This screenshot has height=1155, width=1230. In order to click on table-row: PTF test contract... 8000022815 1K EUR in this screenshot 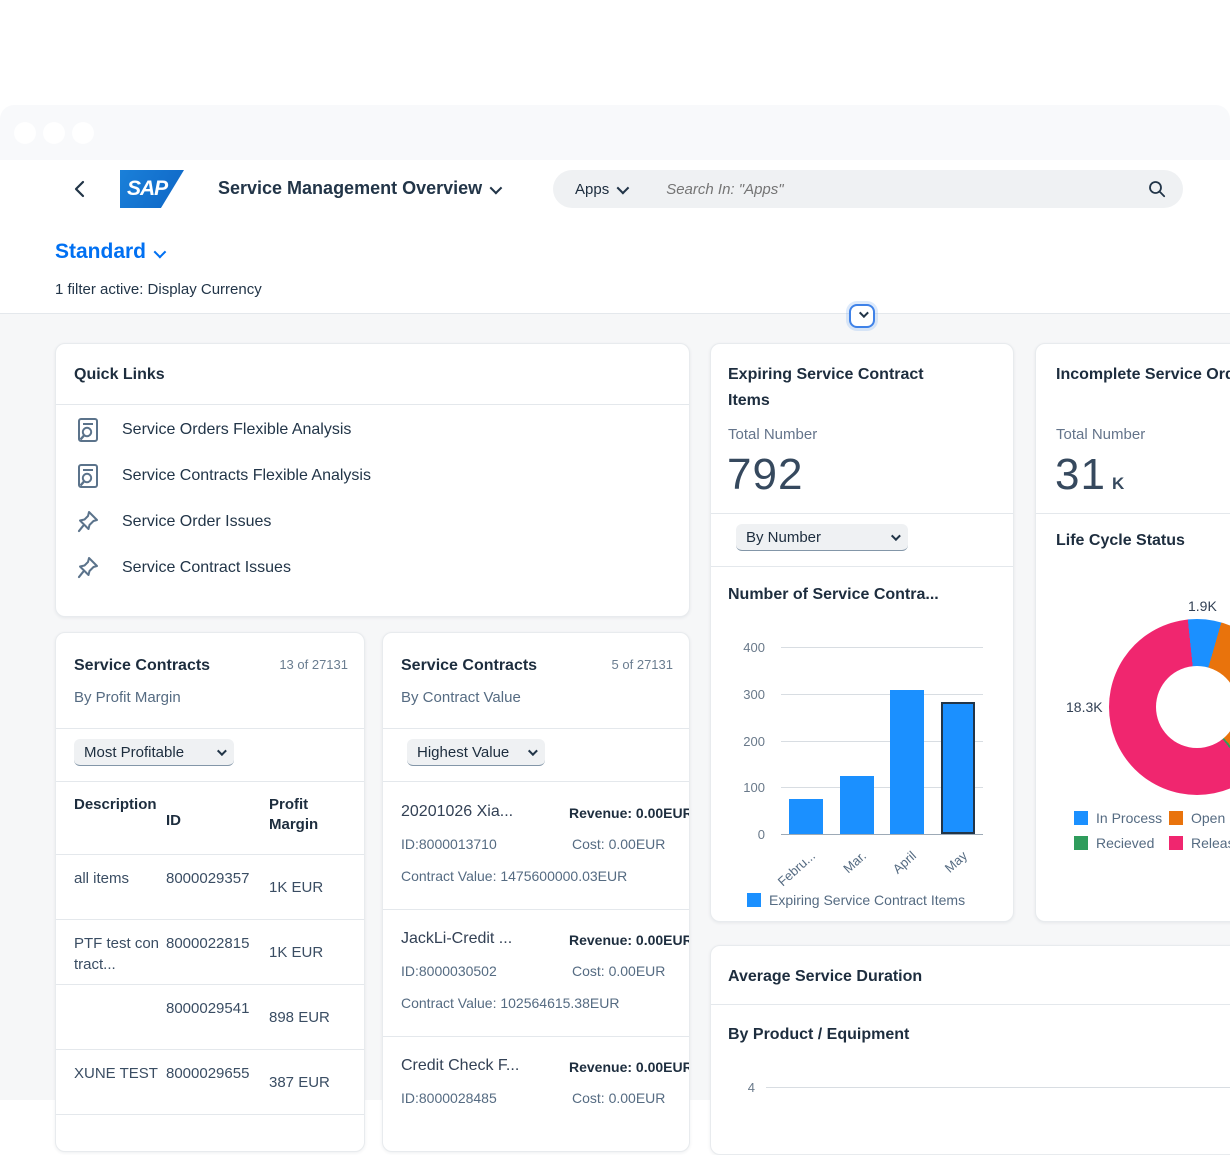, I will do `click(210, 952)`.